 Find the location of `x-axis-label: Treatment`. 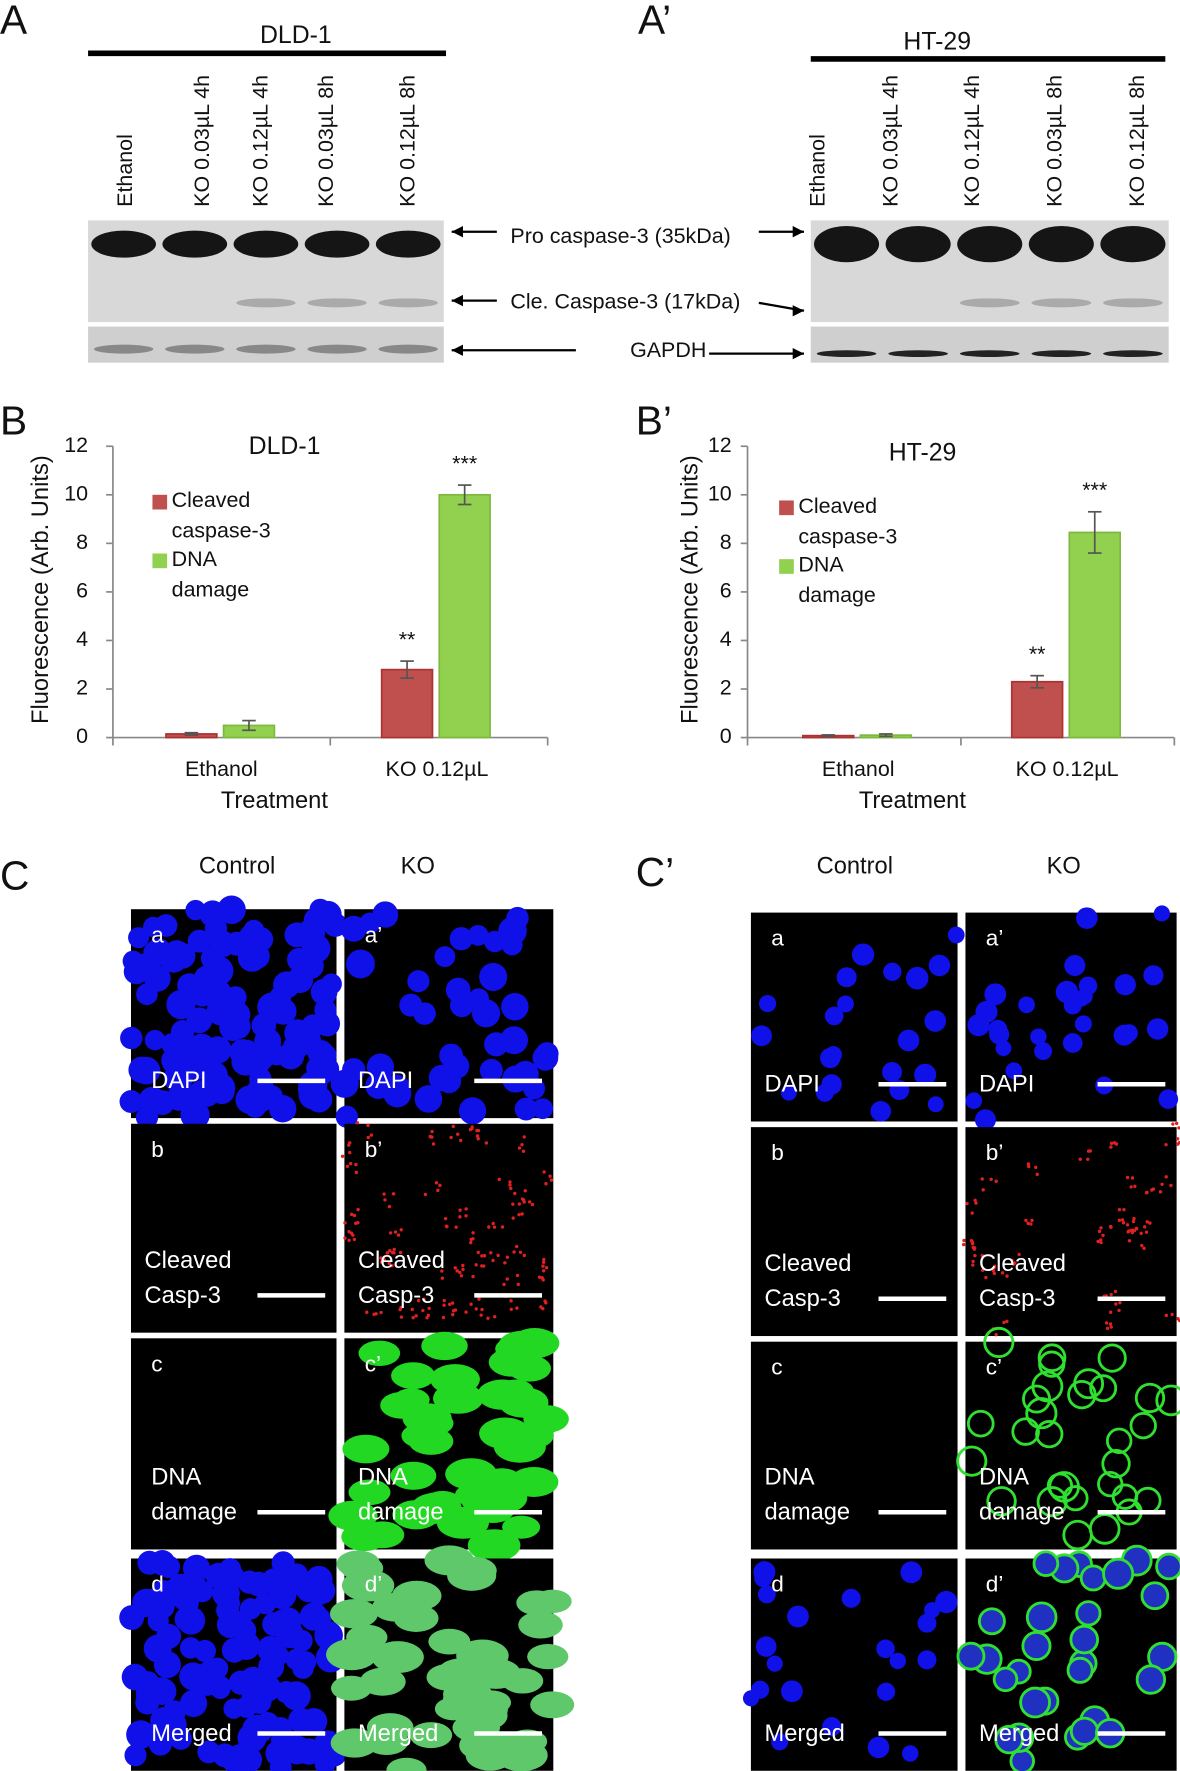

x-axis-label: Treatment is located at coordinates (913, 801).